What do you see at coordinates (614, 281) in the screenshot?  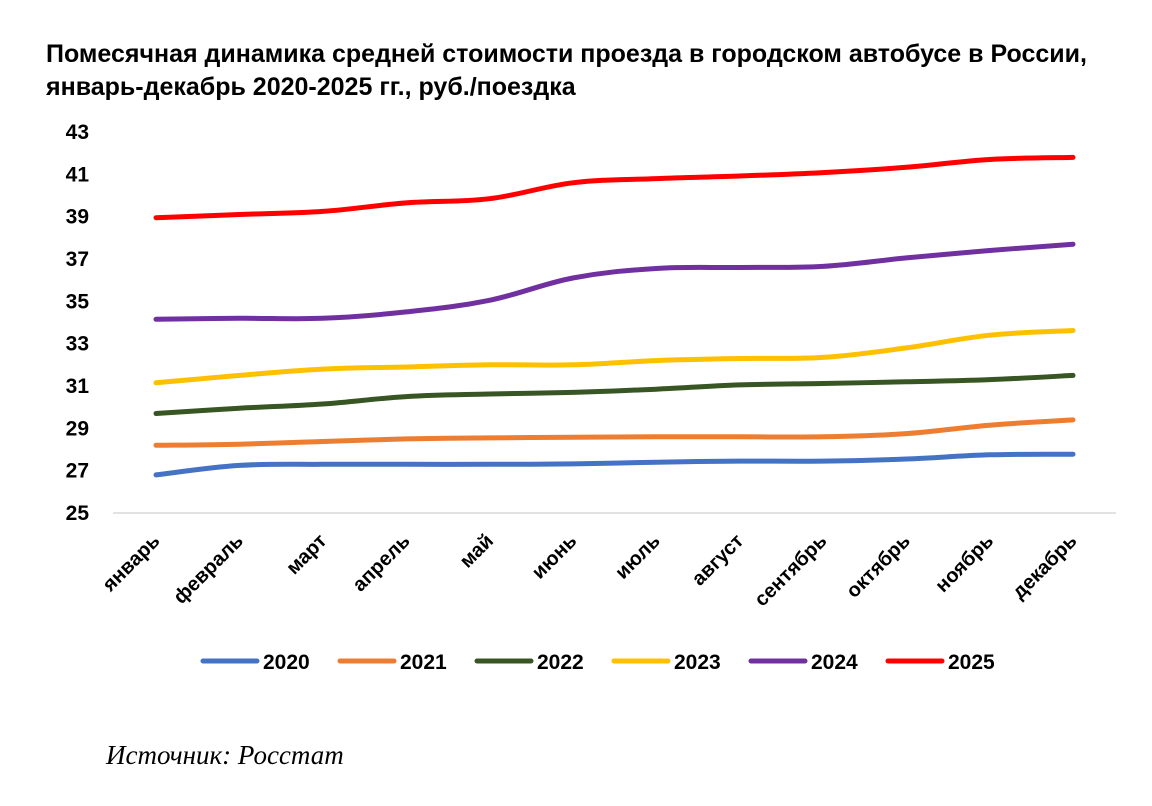 I see `series-line-2024` at bounding box center [614, 281].